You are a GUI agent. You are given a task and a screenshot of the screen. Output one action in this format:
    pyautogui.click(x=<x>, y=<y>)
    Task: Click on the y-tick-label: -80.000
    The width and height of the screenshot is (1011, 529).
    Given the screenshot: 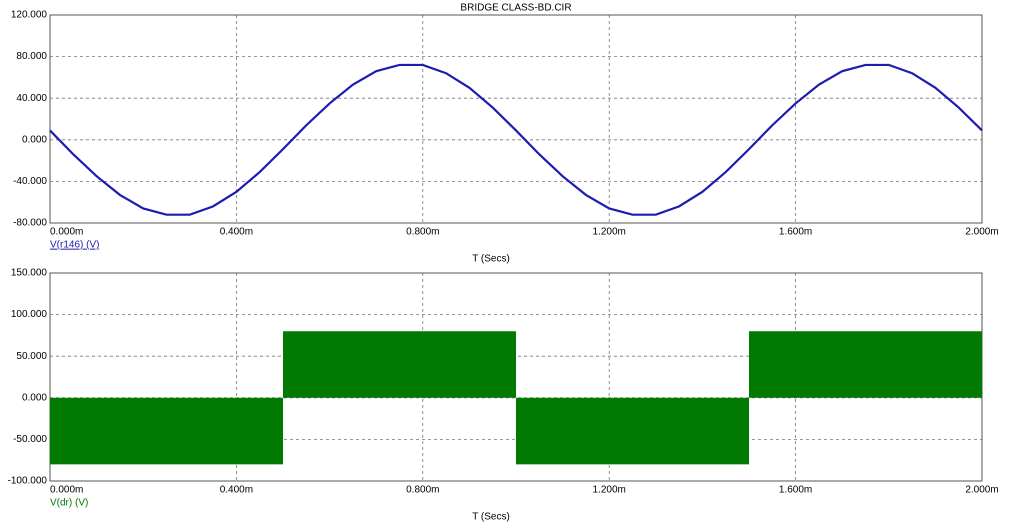 What is the action you would take?
    pyautogui.click(x=30, y=223)
    